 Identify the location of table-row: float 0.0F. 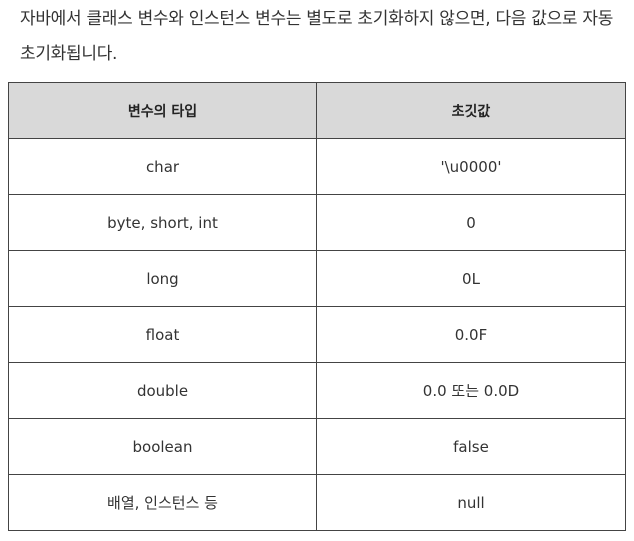
(317, 334).